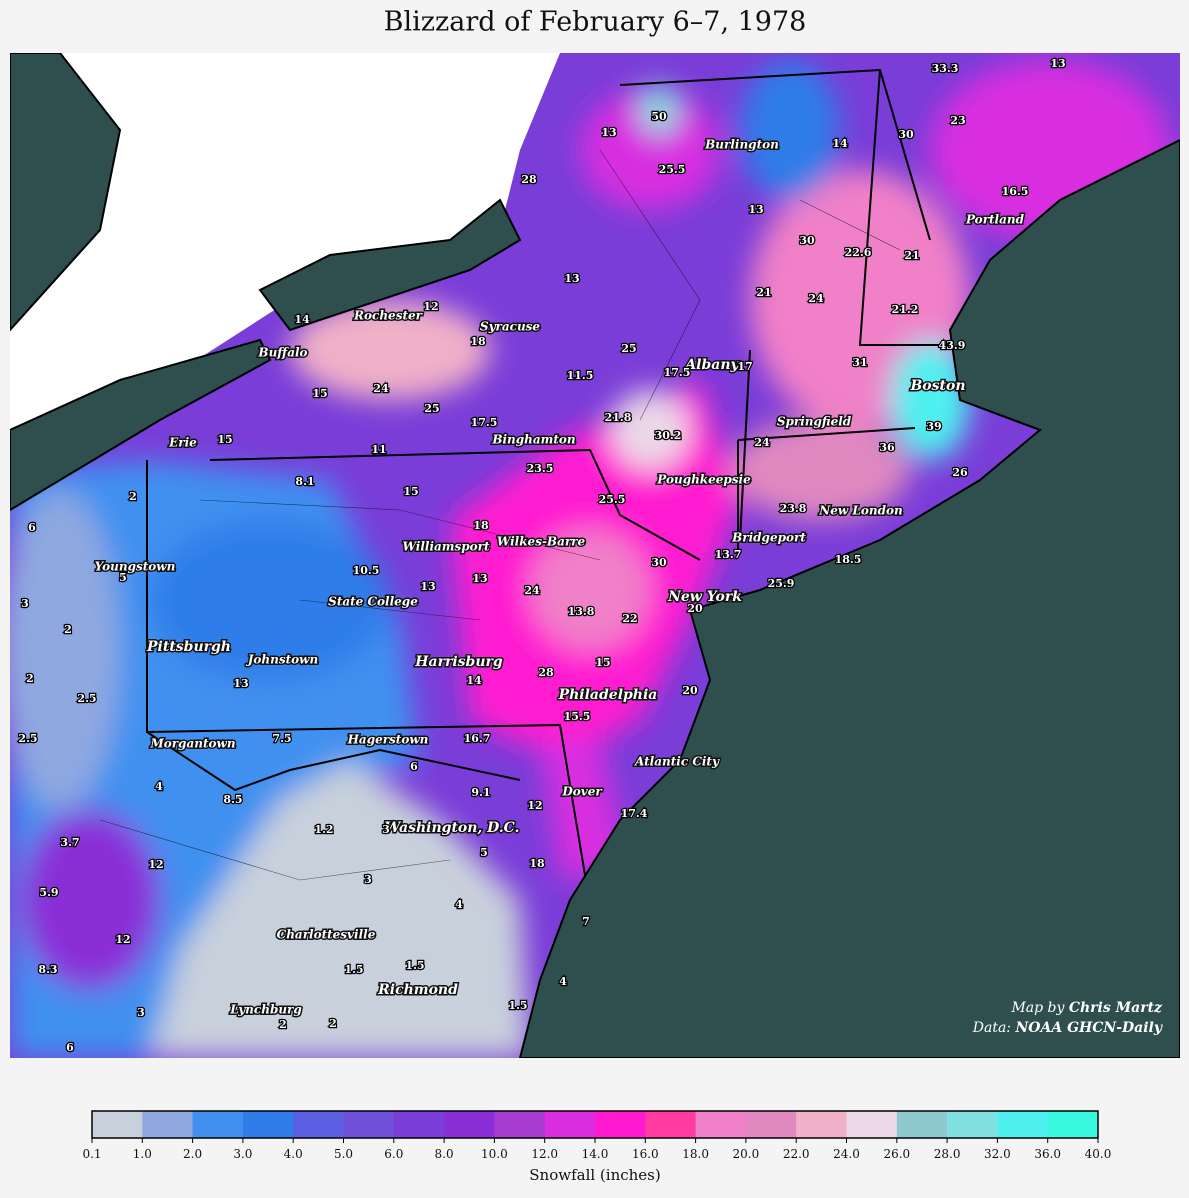 Image resolution: width=1189 pixels, height=1198 pixels. I want to click on city-label: Williamsport, so click(446, 547).